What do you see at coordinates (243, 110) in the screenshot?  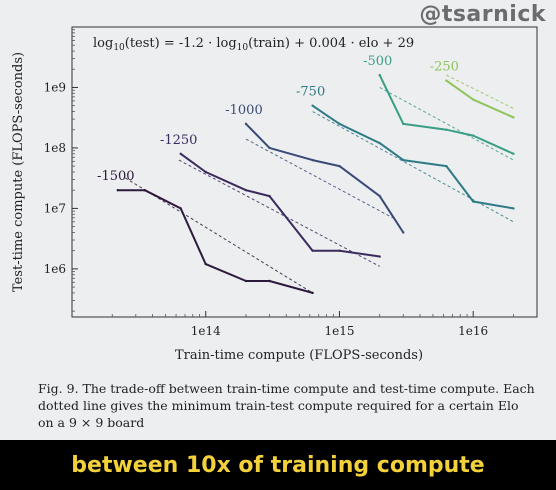 I see `series-label: -1000` at bounding box center [243, 110].